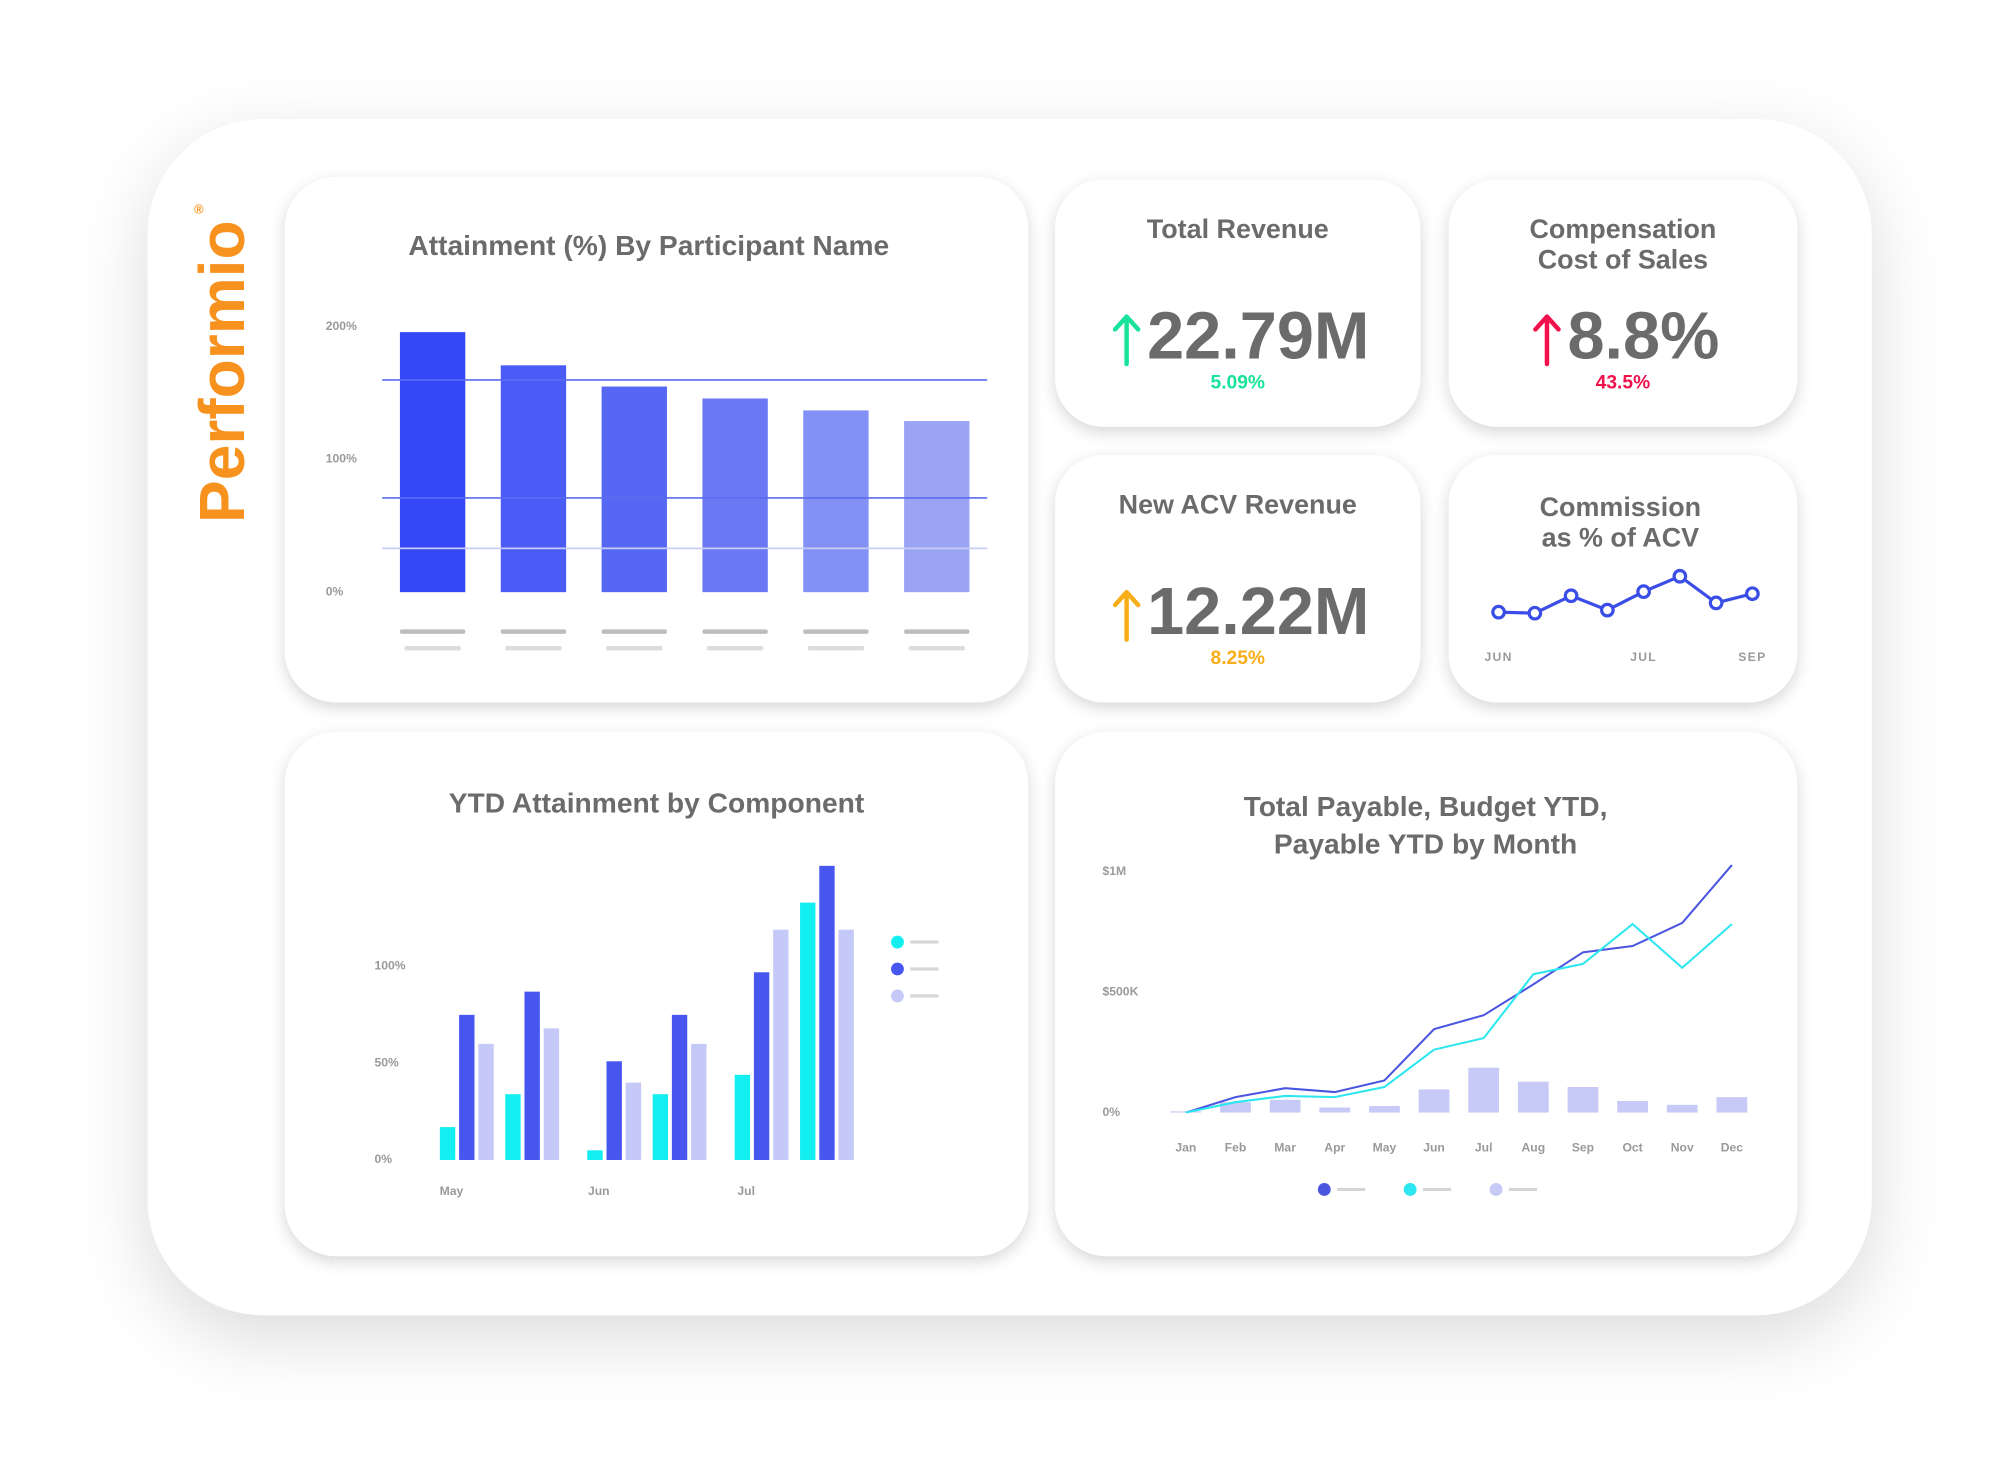 This screenshot has height=1474, width=2000. I want to click on card-title: as % of ACV, so click(1621, 538).